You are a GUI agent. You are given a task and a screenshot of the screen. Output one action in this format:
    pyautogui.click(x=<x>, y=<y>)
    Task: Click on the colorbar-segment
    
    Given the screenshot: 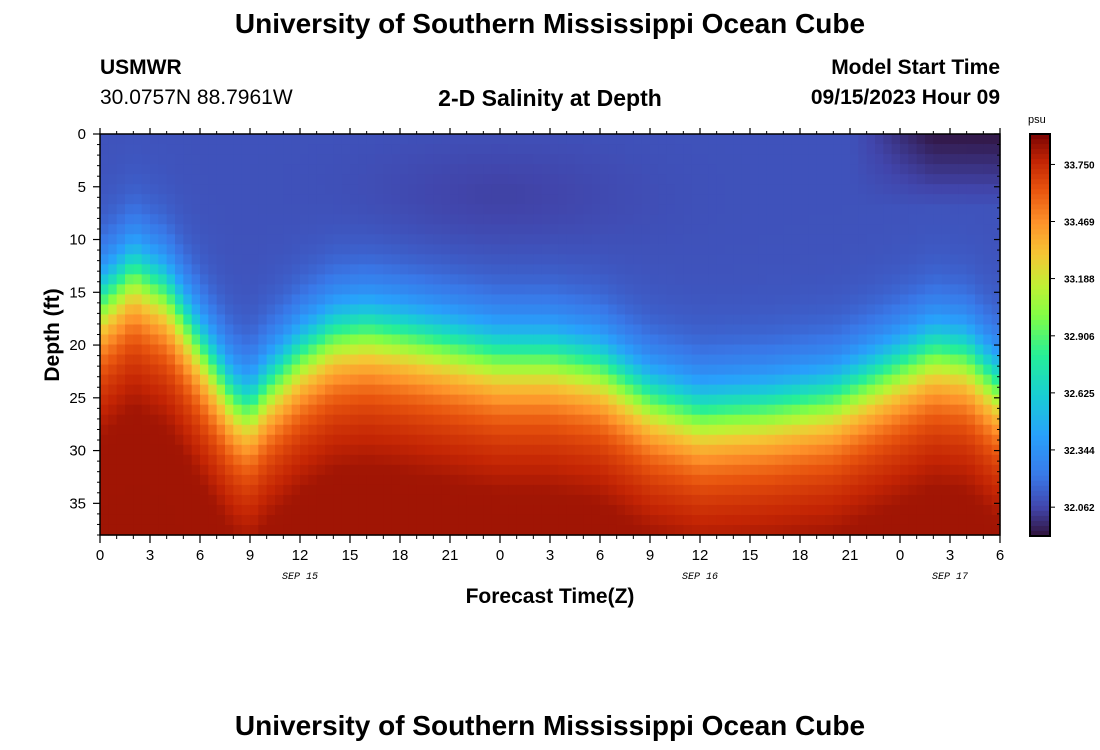 What is the action you would take?
    pyautogui.click(x=1040, y=322)
    